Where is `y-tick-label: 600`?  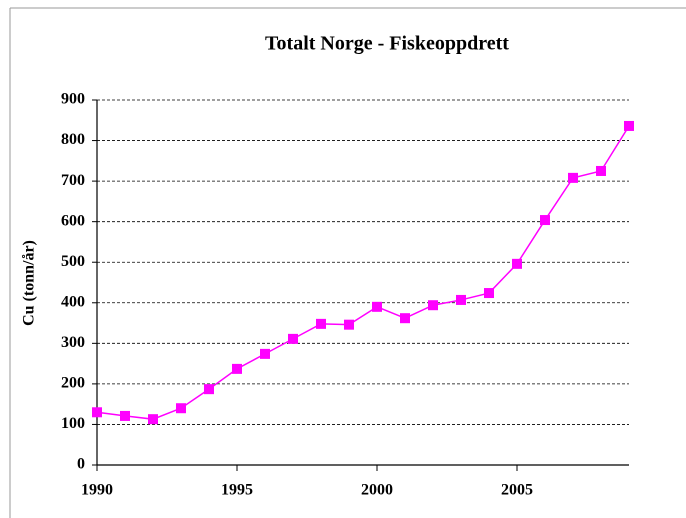
y-tick-label: 600 is located at coordinates (73, 220).